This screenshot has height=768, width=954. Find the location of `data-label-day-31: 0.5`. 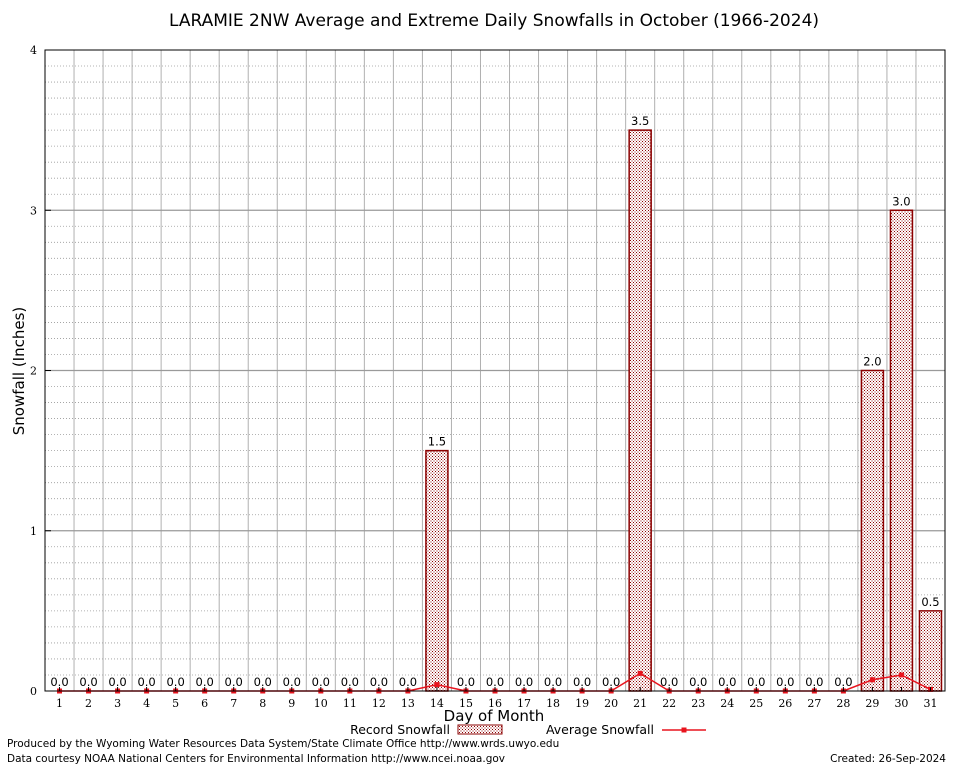

data-label-day-31: 0.5 is located at coordinates (930, 602).